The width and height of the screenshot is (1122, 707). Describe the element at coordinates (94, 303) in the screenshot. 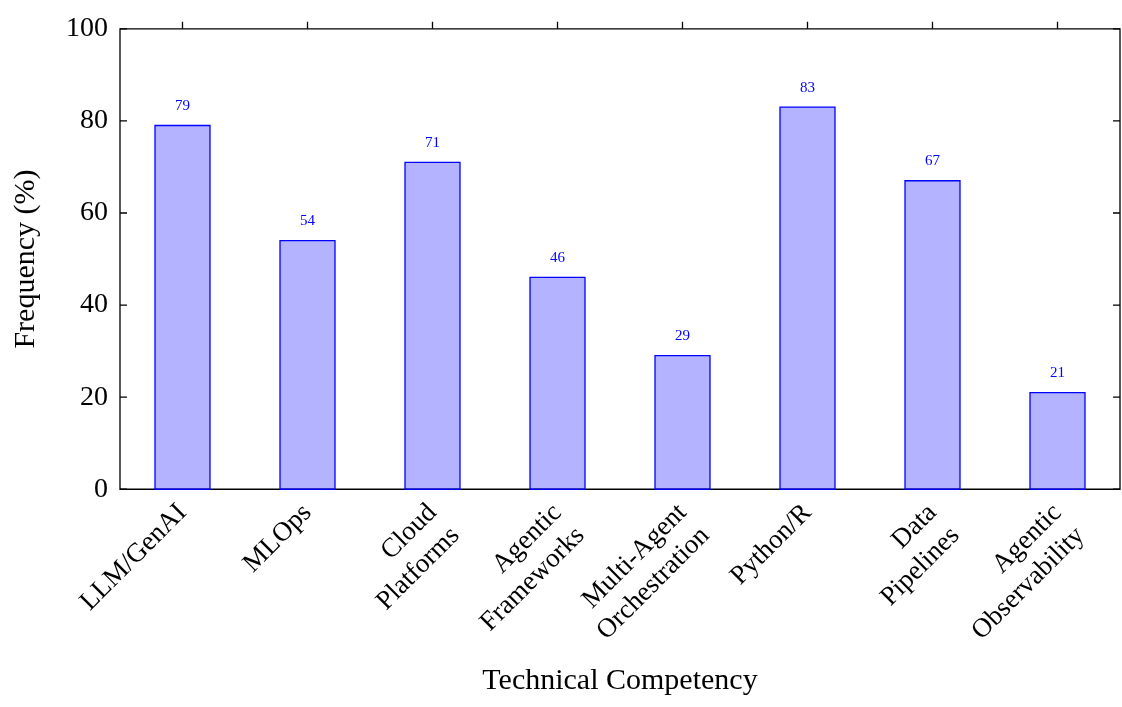

I see `y-tick-label: 40` at that location.